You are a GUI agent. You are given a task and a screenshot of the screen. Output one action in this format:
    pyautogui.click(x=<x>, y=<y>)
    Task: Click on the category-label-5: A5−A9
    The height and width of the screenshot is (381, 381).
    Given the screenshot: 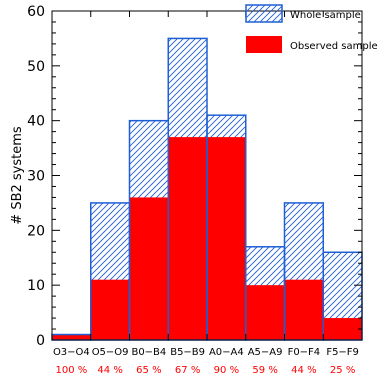 What is the action you would take?
    pyautogui.click(x=265, y=352)
    